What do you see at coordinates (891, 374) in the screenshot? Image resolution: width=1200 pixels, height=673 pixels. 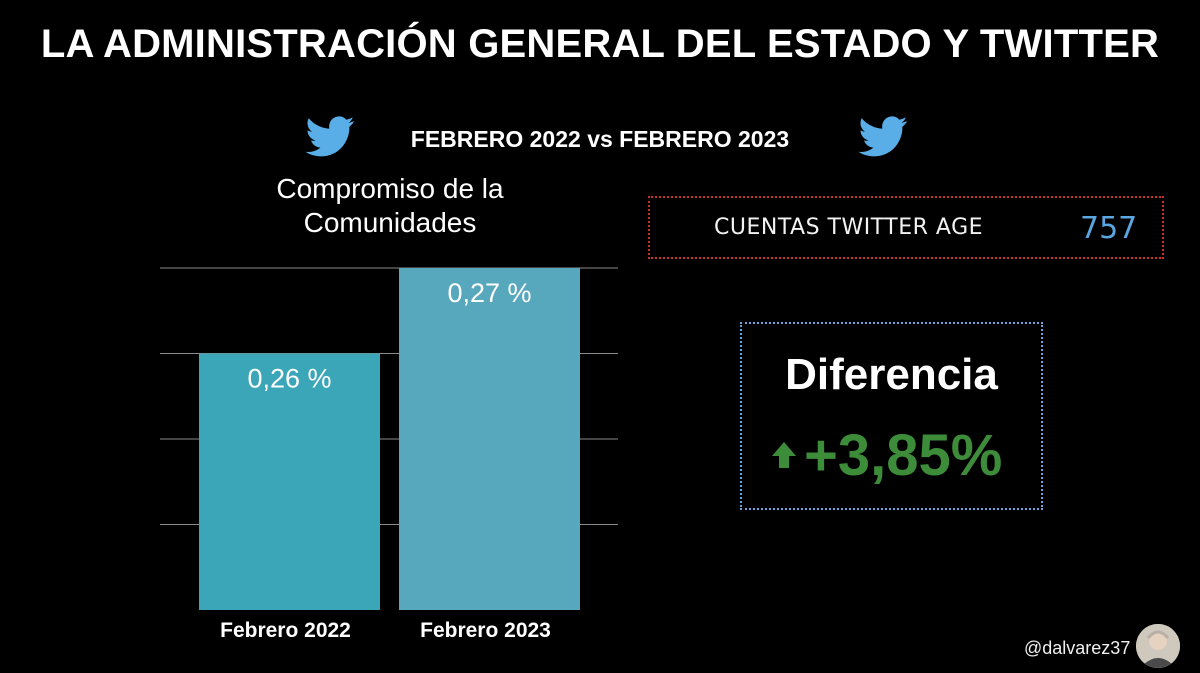 I see `difference-title: Diferencia` at bounding box center [891, 374].